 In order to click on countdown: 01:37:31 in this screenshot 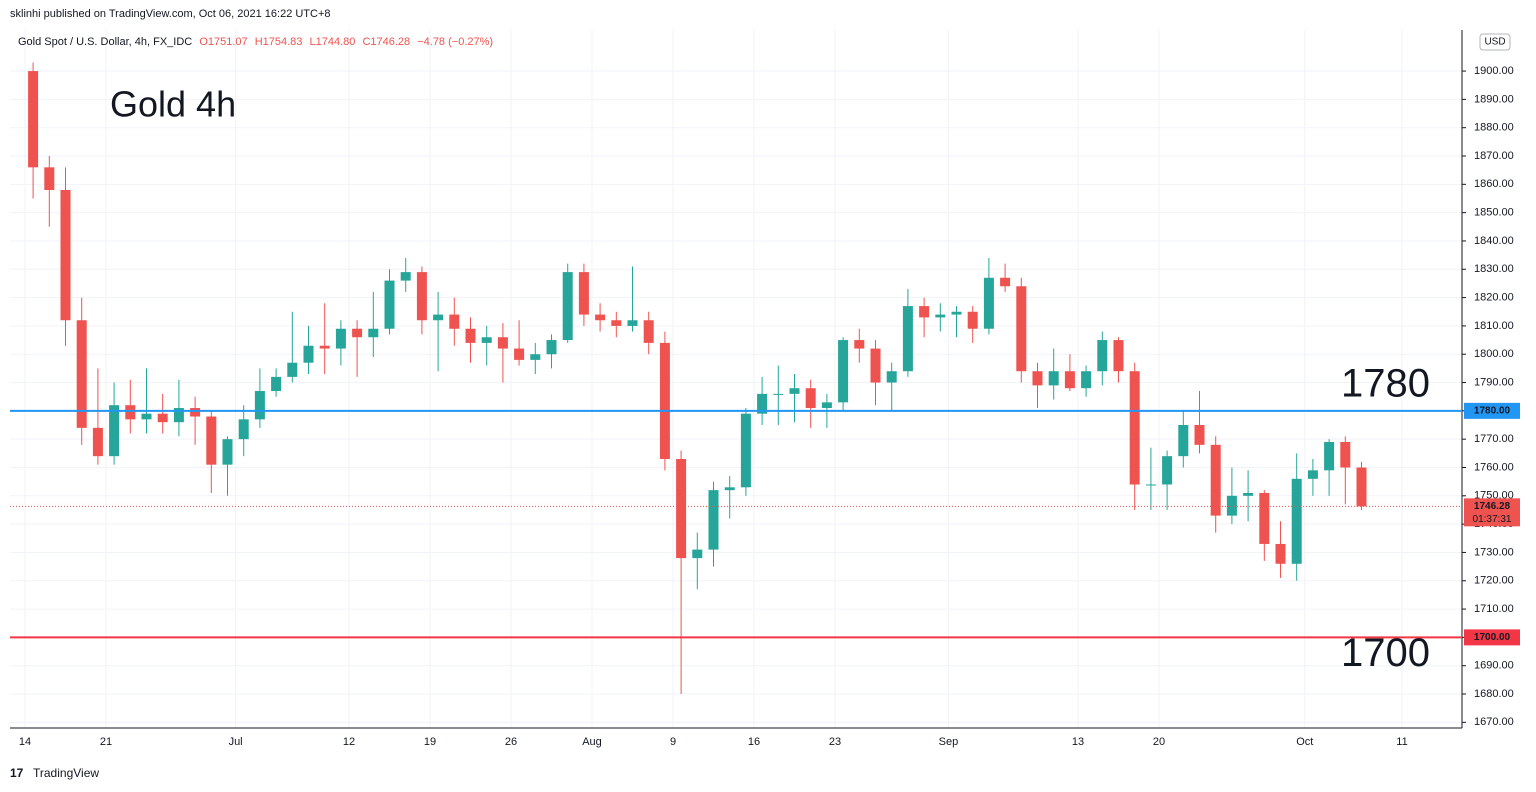, I will do `click(1492, 519)`.